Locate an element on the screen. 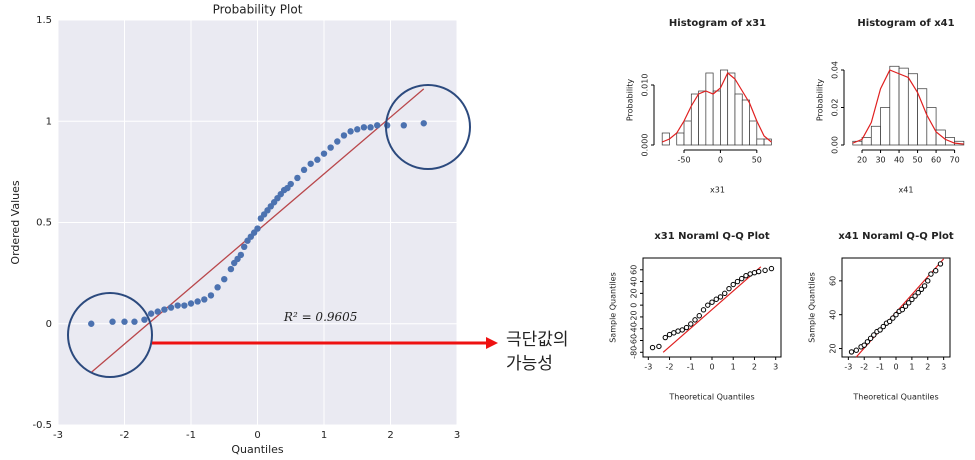 This screenshot has width=975, height=460. x-axis-label: x31 is located at coordinates (717, 190).